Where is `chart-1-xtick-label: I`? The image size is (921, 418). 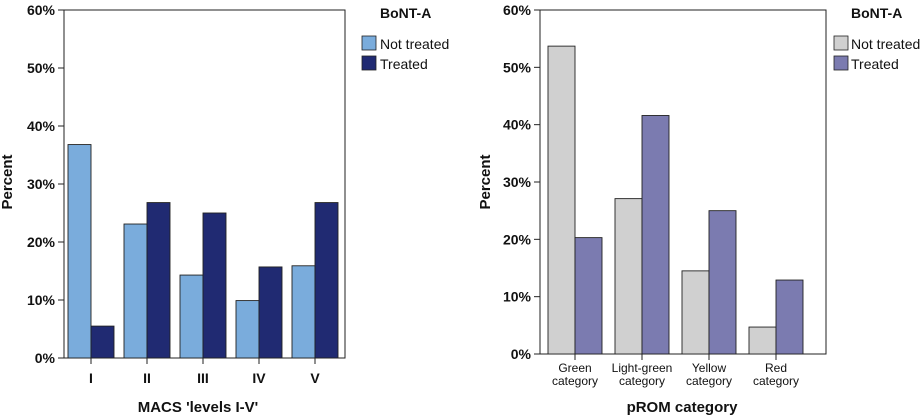
chart-1-xtick-label: I is located at coordinates (91, 378).